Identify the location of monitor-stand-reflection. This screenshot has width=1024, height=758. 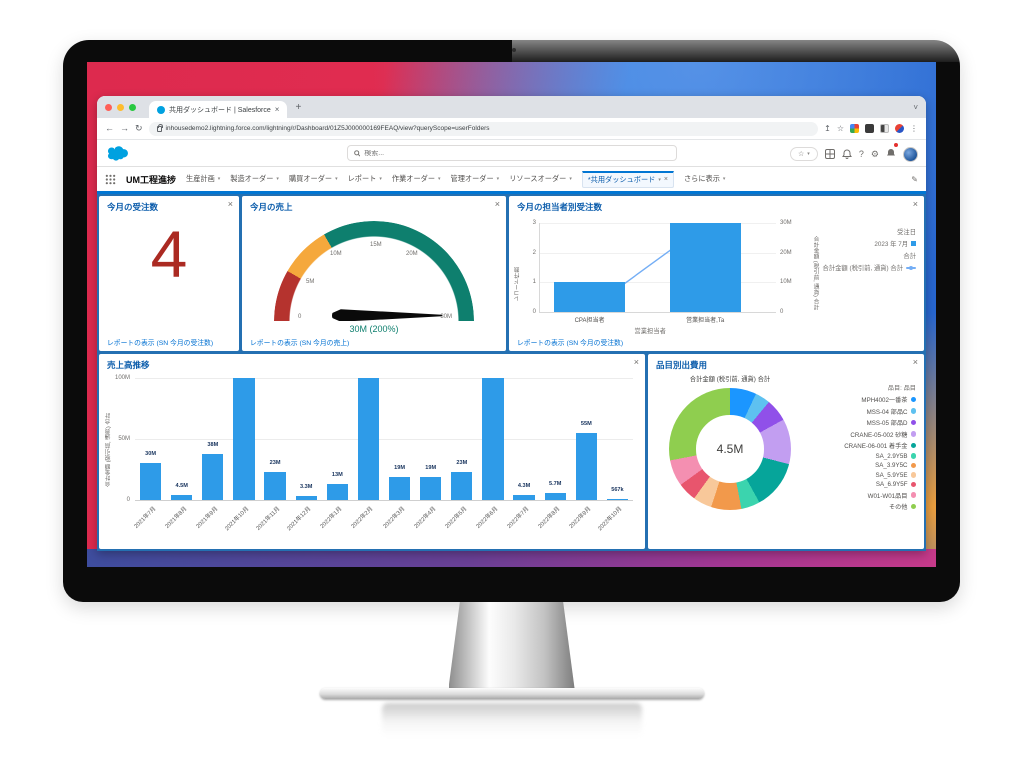
(511, 720).